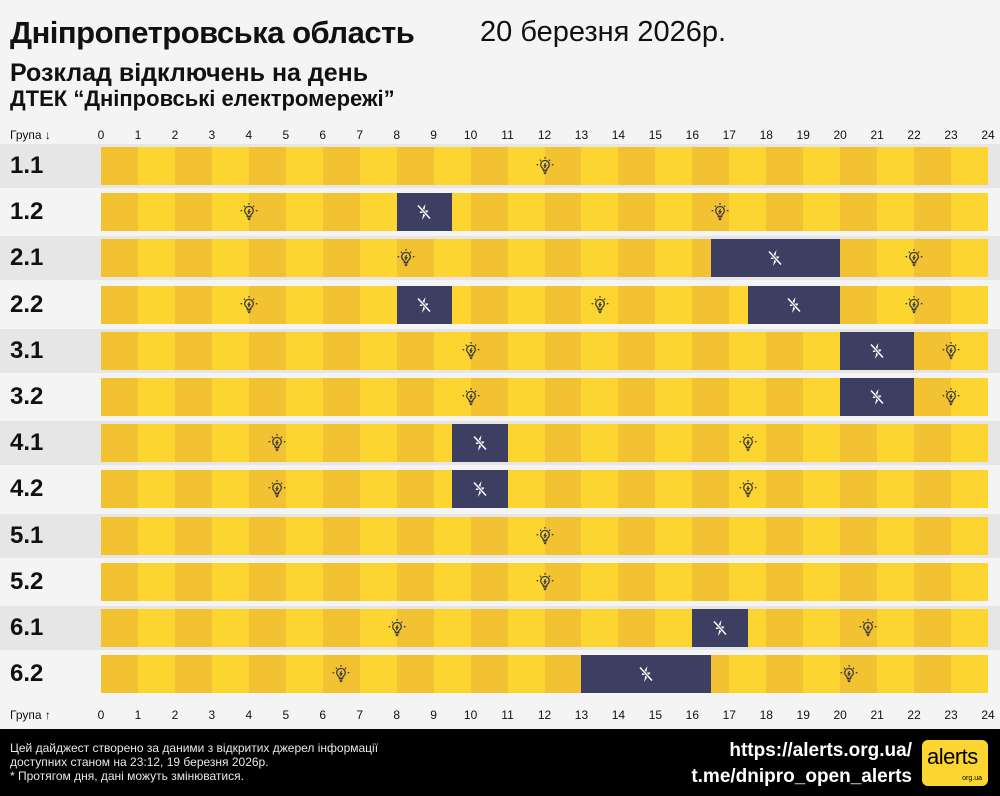 Image resolution: width=1000 pixels, height=796 pixels. I want to click on hour-tick-label: 4, so click(249, 135).